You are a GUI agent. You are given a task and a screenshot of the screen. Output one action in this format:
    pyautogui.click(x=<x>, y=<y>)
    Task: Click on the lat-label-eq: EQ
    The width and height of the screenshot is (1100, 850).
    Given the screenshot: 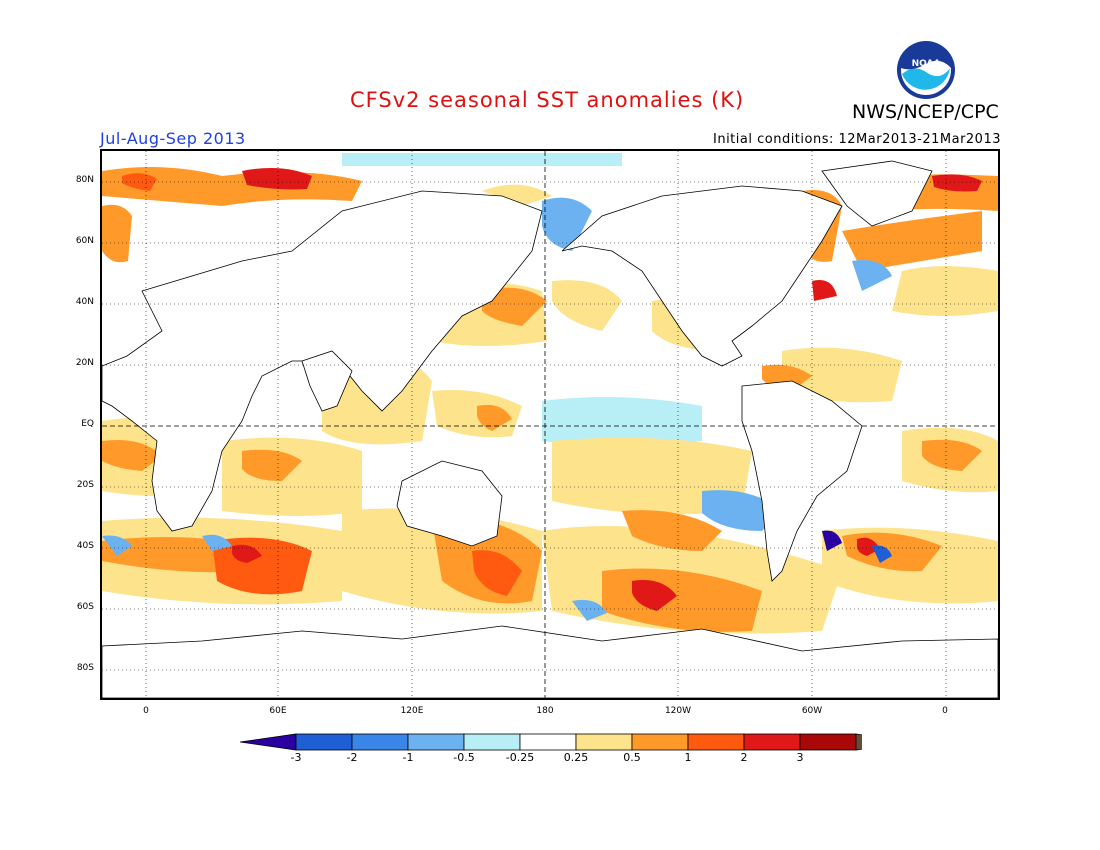 What is the action you would take?
    pyautogui.click(x=87, y=424)
    